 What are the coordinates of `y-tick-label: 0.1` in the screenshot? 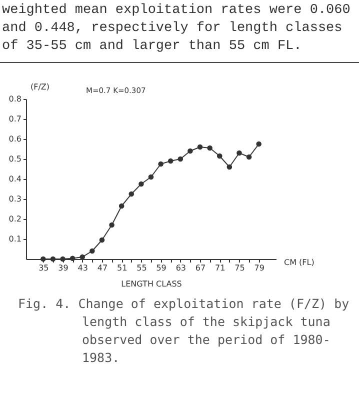 It's located at (15, 239).